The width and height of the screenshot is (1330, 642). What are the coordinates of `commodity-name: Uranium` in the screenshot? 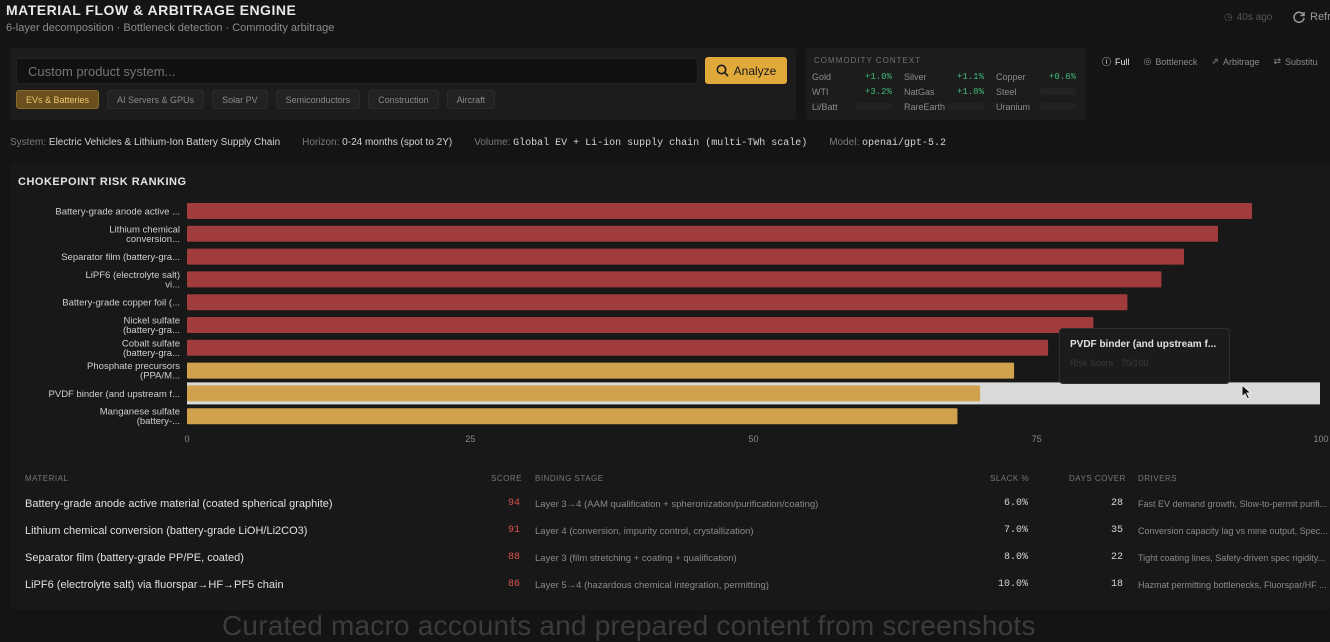 It's located at (1013, 106).